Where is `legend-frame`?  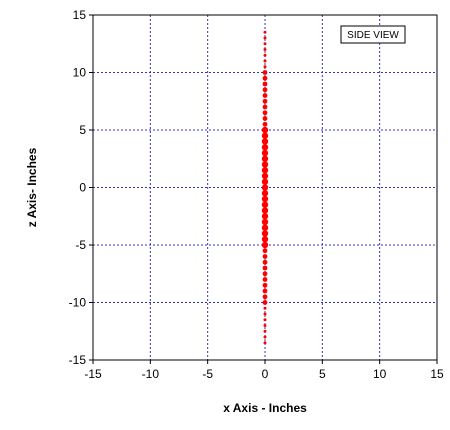
legend-frame is located at coordinates (373, 34).